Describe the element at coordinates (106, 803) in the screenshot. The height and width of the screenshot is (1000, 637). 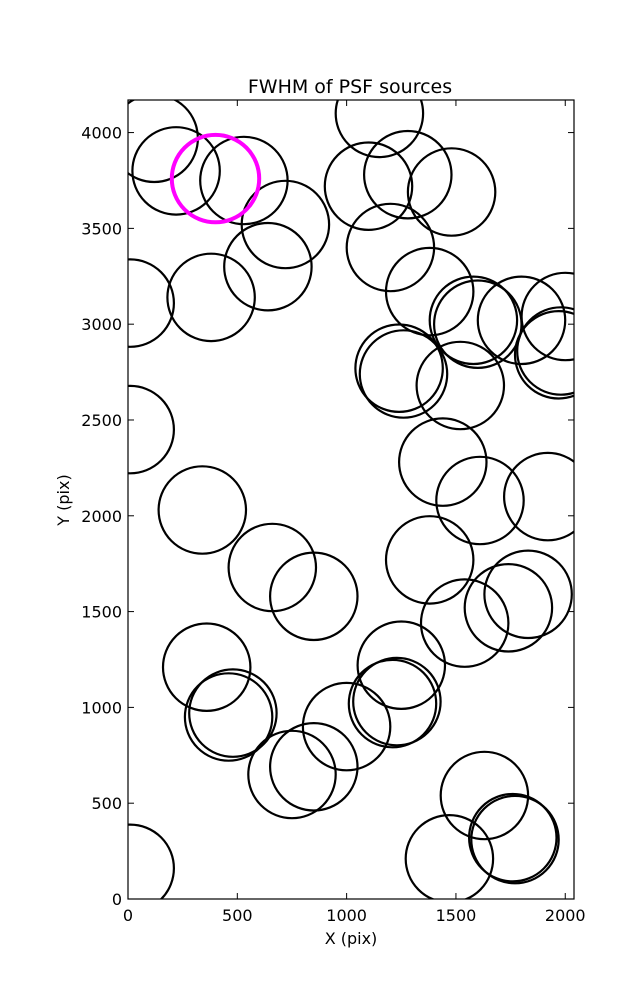
I see `y-tick-label: 500` at that location.